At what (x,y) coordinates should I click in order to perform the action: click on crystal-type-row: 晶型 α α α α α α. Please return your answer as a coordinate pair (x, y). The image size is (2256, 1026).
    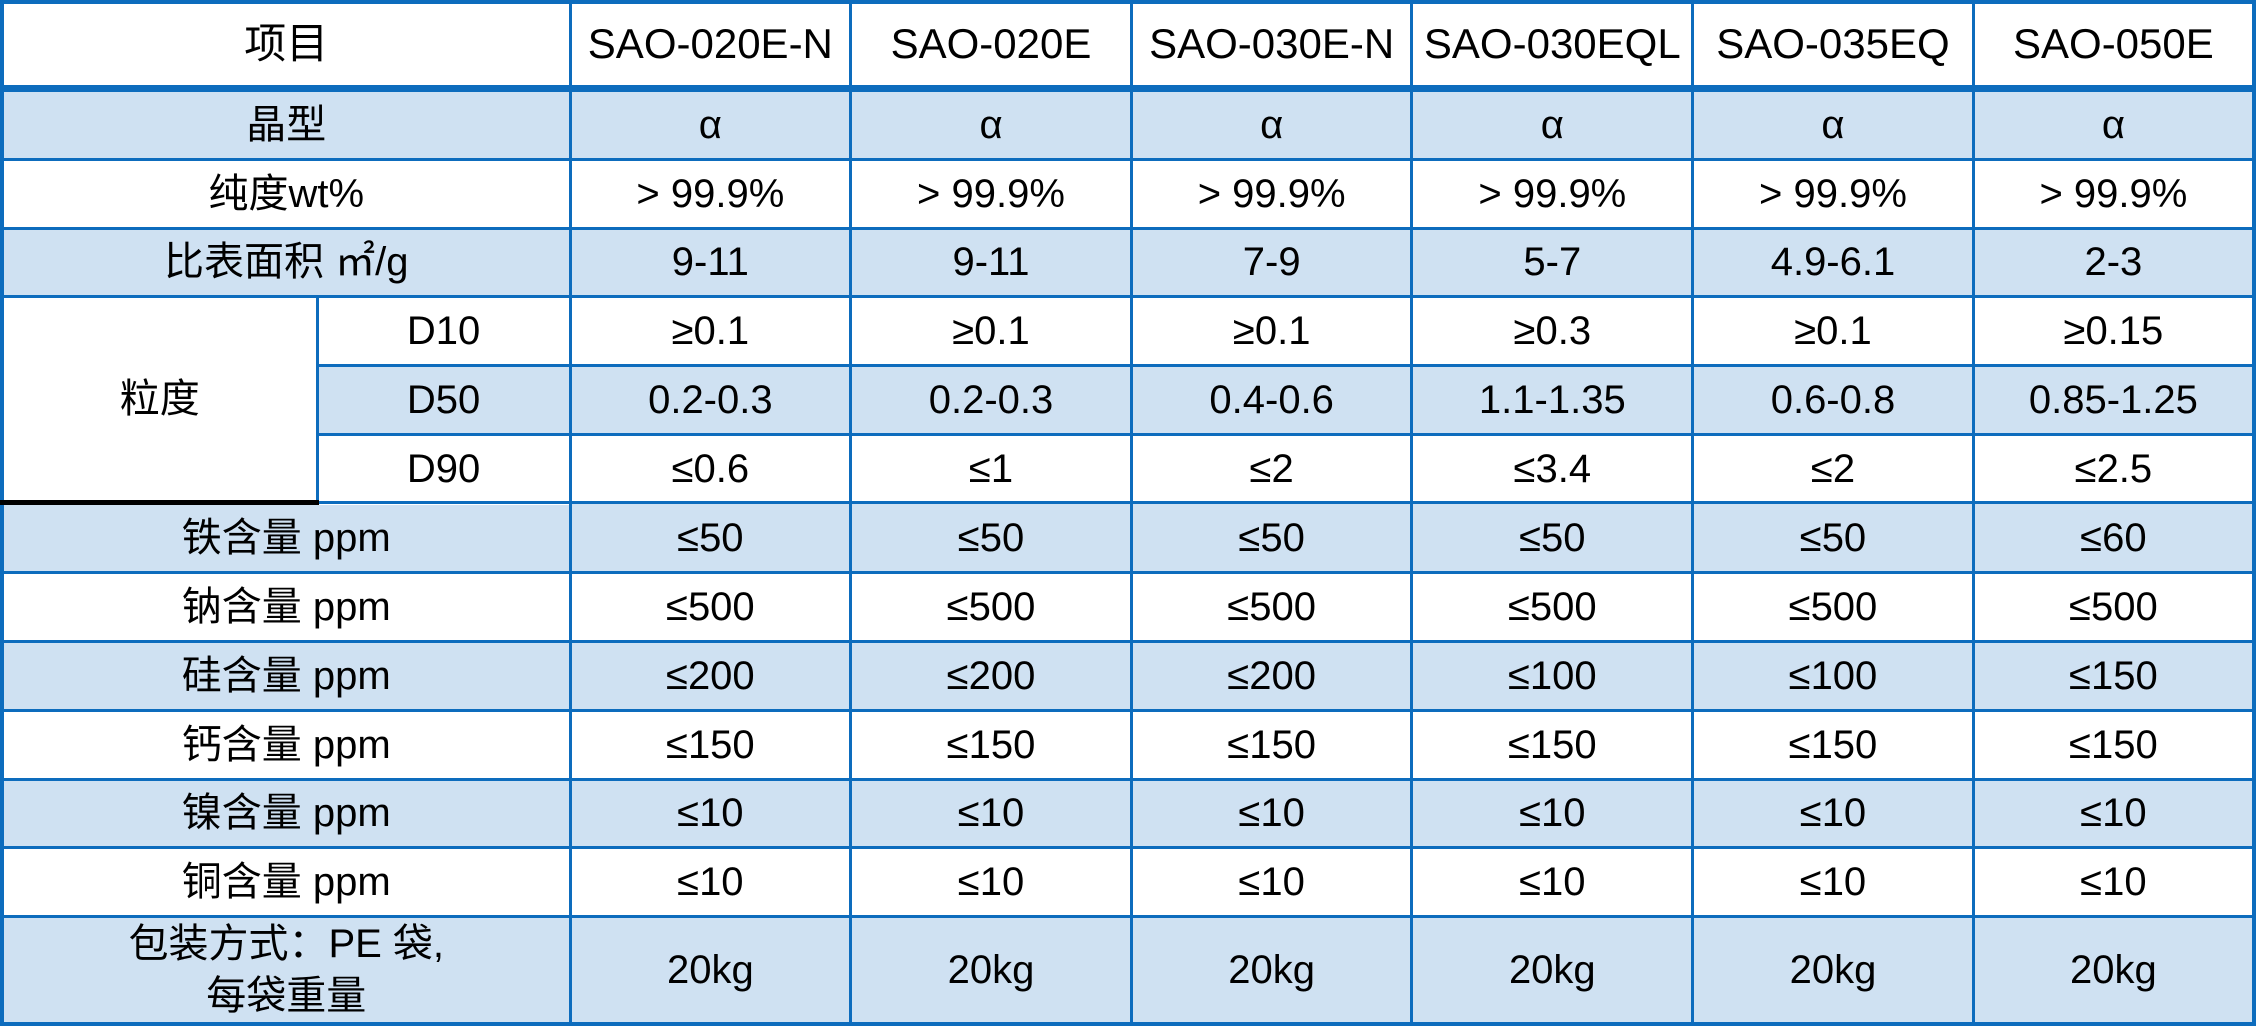
    Looking at the image, I should click on (1128, 123).